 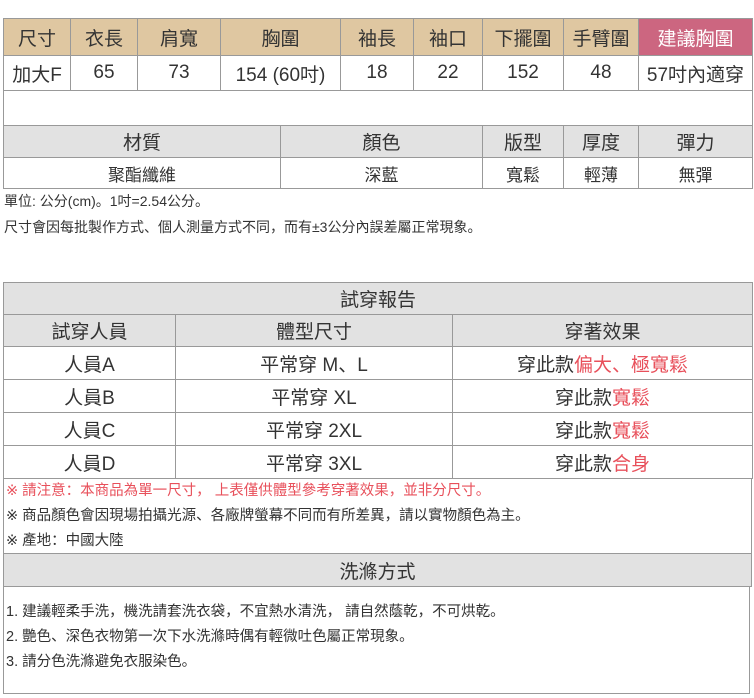 I want to click on tolerance-note: 尺寸會因每批製作方式、個人測量方式不同，而有±3公分內誤差屬正常現象。, so click(x=243, y=227).